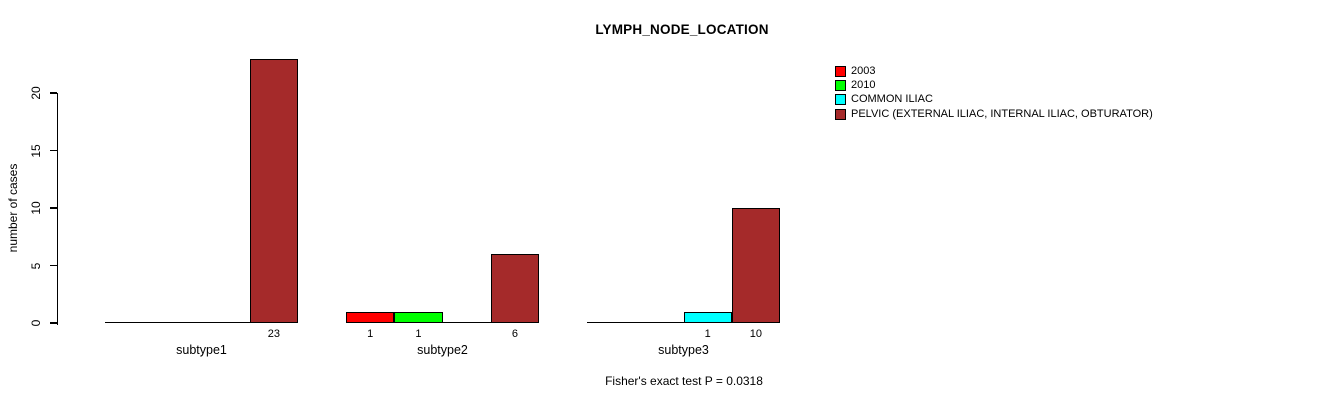 The width and height of the screenshot is (1340, 400). What do you see at coordinates (863, 85) in the screenshot?
I see `legend-label: 2010` at bounding box center [863, 85].